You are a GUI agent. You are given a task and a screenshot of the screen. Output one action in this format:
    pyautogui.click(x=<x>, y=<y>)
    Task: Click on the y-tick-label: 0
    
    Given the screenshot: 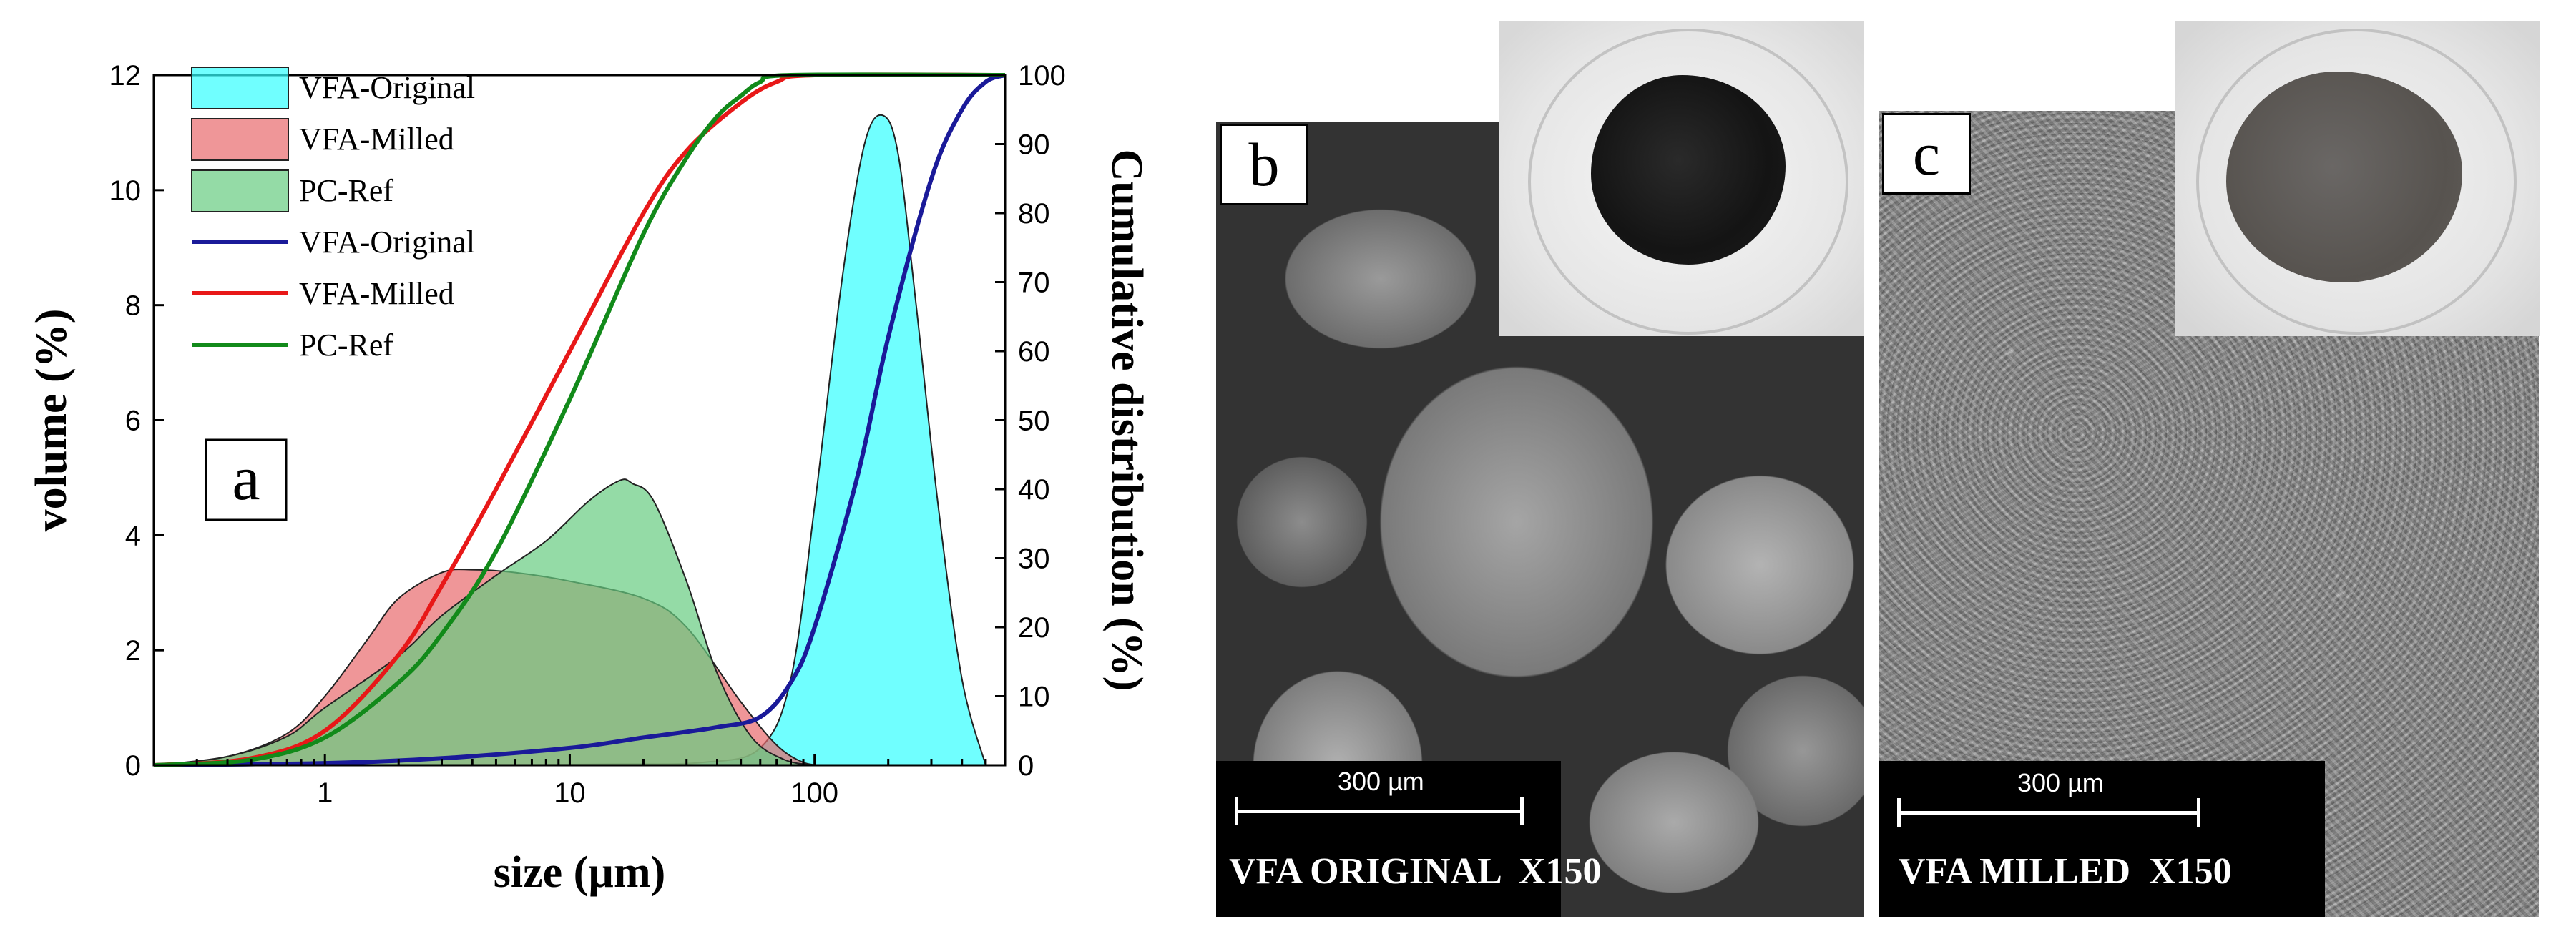 What is the action you would take?
    pyautogui.click(x=133, y=766)
    